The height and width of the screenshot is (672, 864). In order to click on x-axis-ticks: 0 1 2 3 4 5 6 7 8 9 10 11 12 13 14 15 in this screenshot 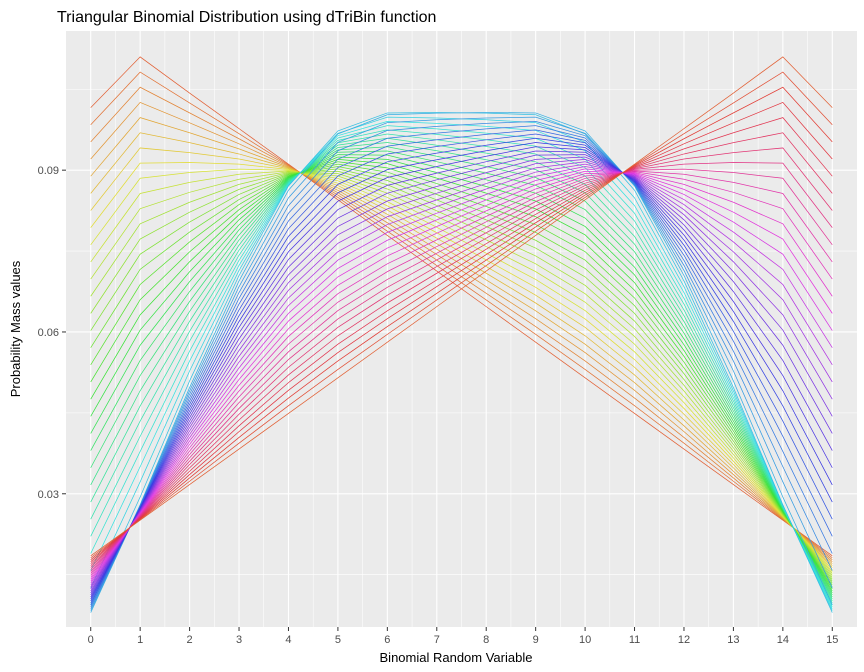, I will do `click(463, 636)`.